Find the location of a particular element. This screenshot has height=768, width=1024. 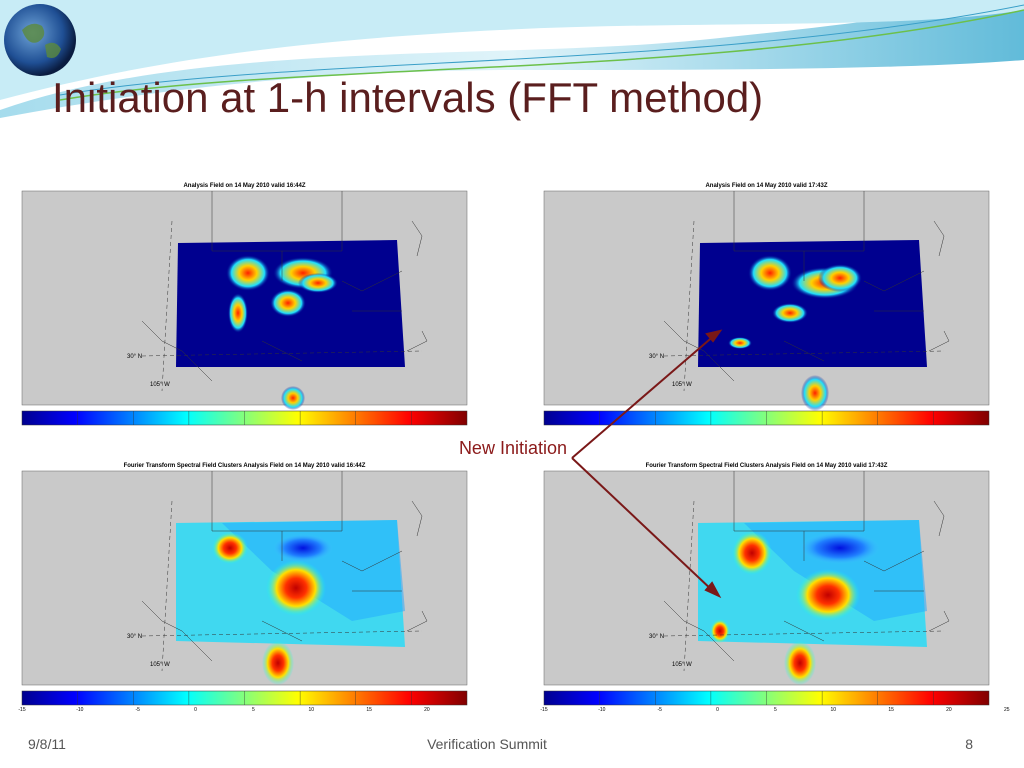

annotation: New Initiation is located at coordinates (513, 448).